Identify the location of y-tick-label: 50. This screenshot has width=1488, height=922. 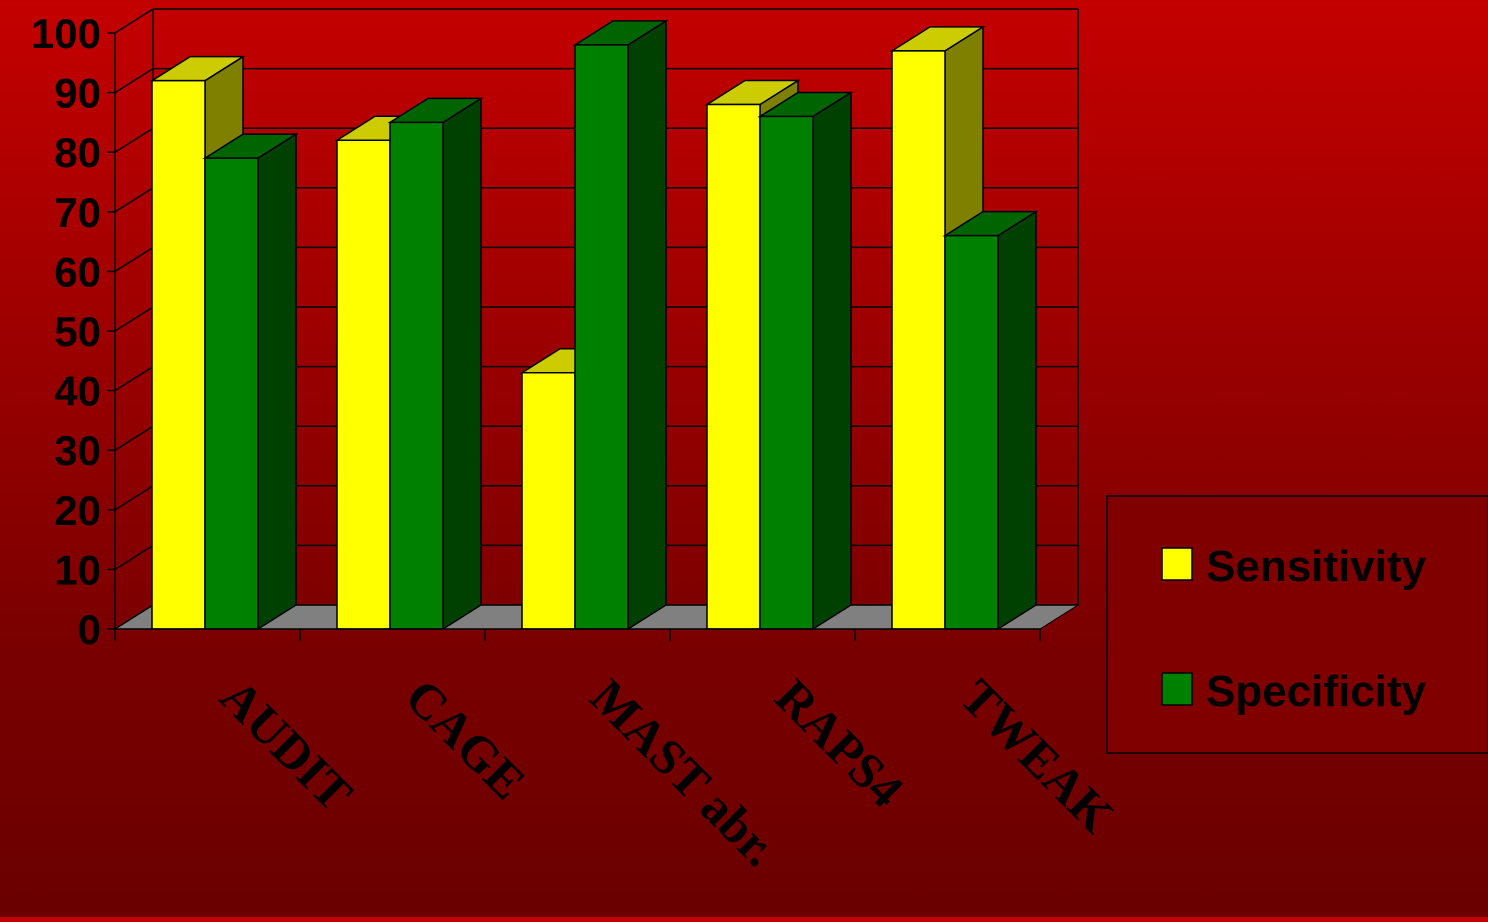
(77, 331).